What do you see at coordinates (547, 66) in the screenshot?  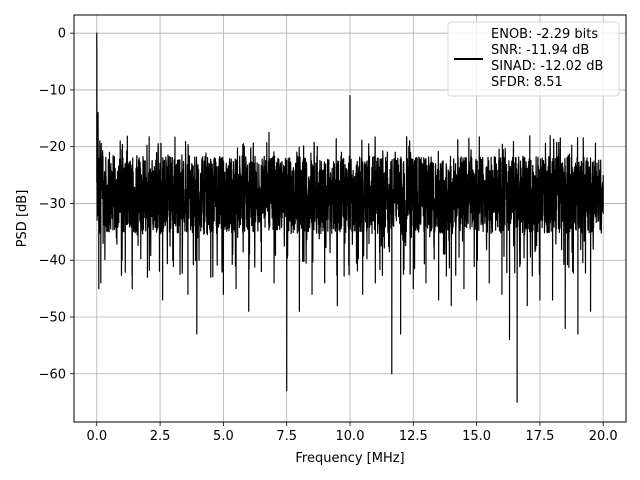 I see `legend-entry: SINAD: -12.02 dB` at bounding box center [547, 66].